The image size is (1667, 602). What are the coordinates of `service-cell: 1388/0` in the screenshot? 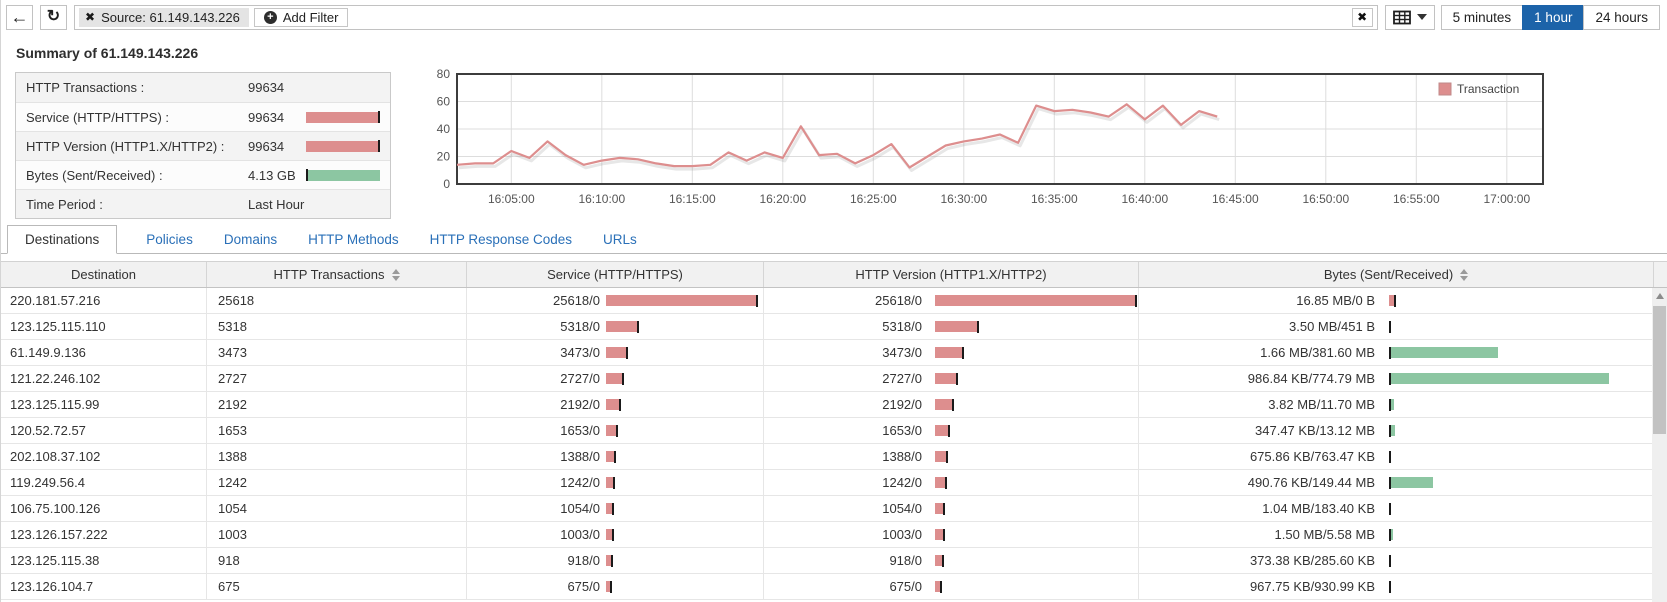 It's located at (614, 456).